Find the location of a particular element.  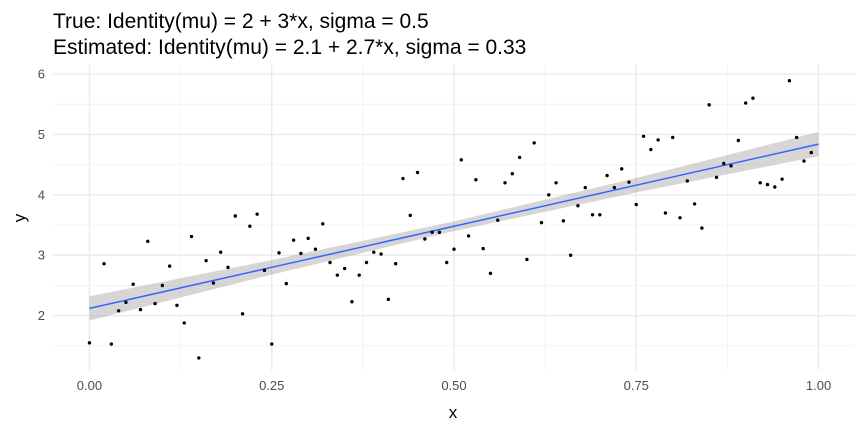

x-tick-label: 0.50 is located at coordinates (453, 385).